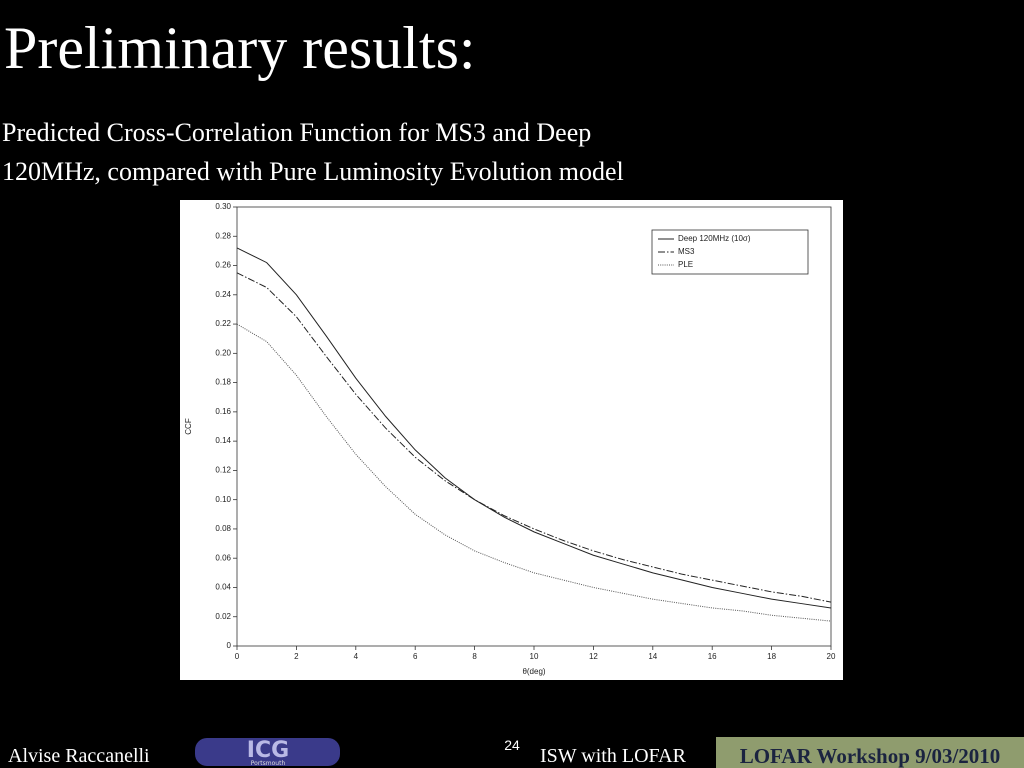 The image size is (1024, 768). What do you see at coordinates (652, 656) in the screenshot?
I see `x-tick-label: 14` at bounding box center [652, 656].